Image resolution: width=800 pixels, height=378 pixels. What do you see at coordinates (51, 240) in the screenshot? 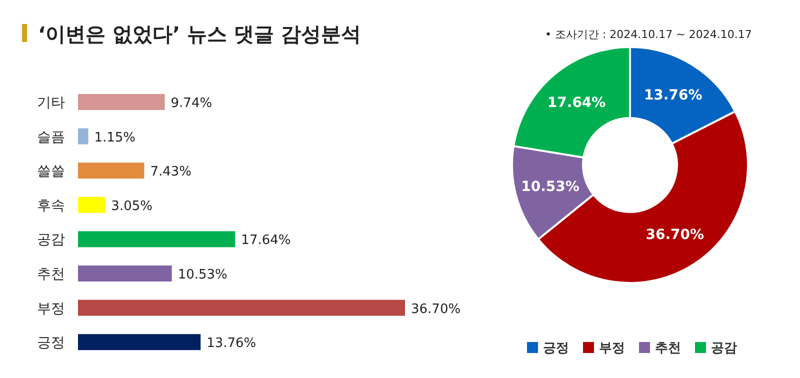
I see `y-tick-label: 공감` at bounding box center [51, 240].